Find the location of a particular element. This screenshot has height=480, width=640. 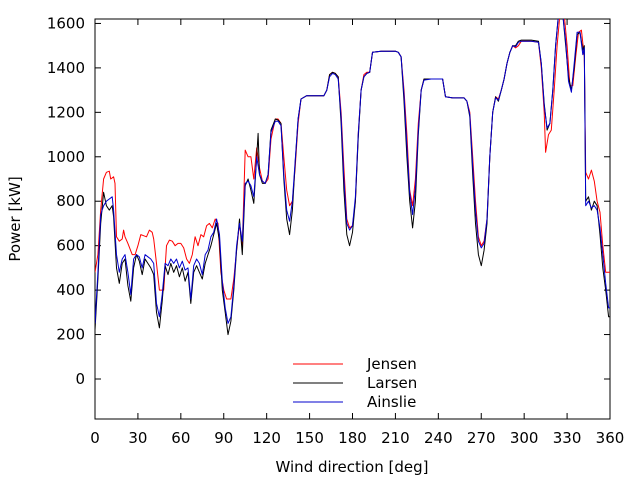

y-tick-label: 1400 is located at coordinates (66, 68).